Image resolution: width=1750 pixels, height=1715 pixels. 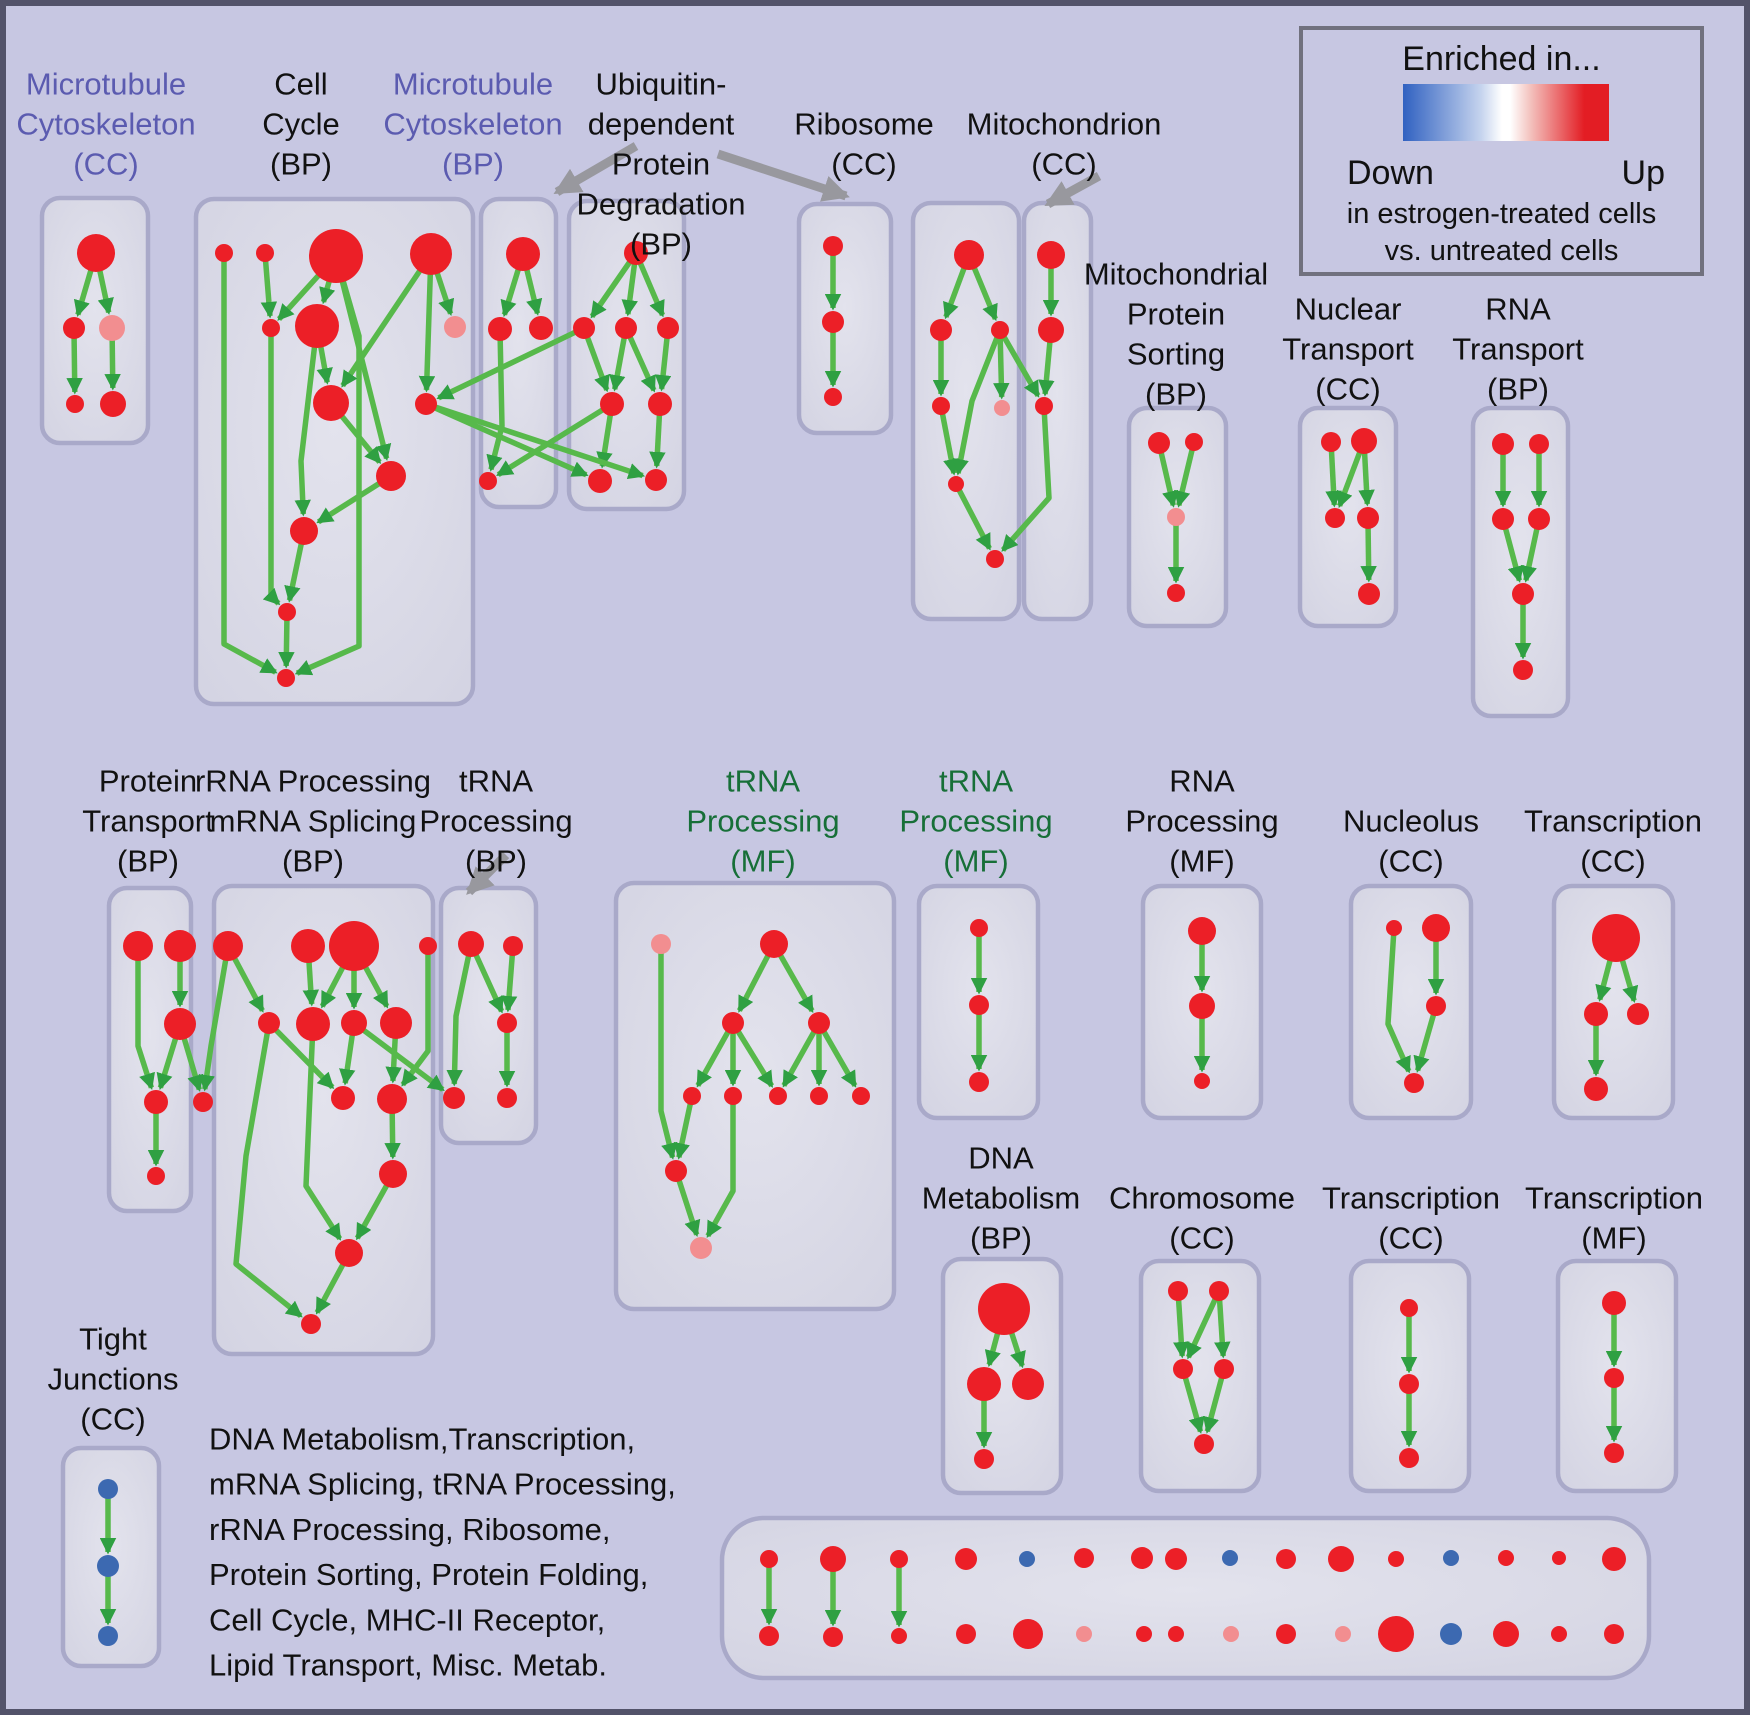 What do you see at coordinates (496, 861) in the screenshot?
I see `label-trna-bp-line-3: (BP)` at bounding box center [496, 861].